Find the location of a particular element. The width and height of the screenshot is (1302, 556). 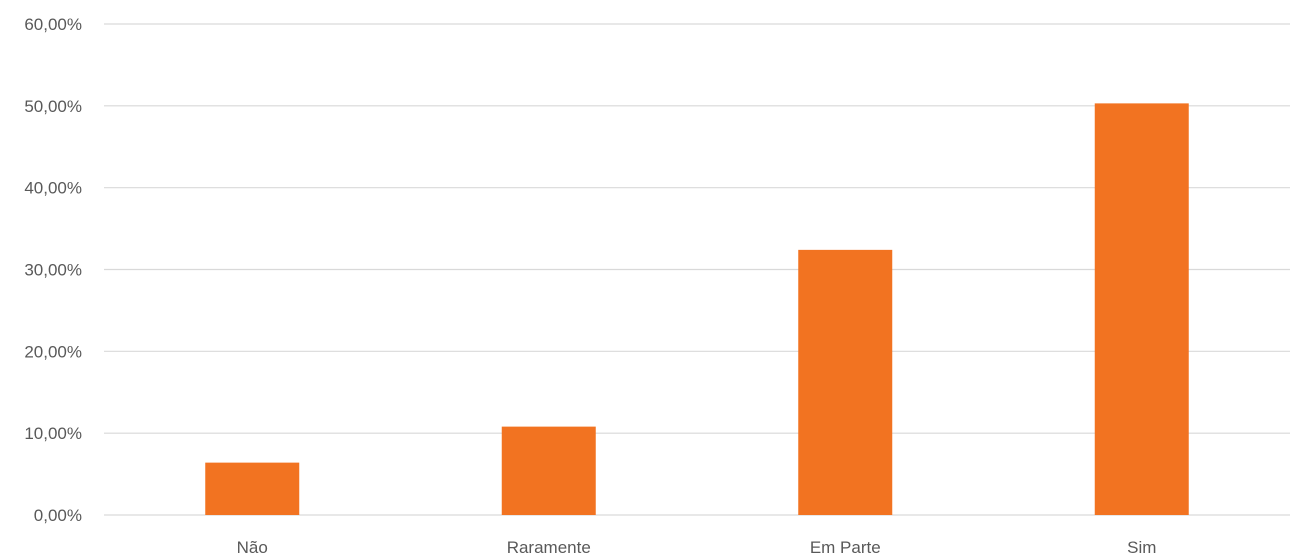

y-tick-label: 10,00% is located at coordinates (53, 433).